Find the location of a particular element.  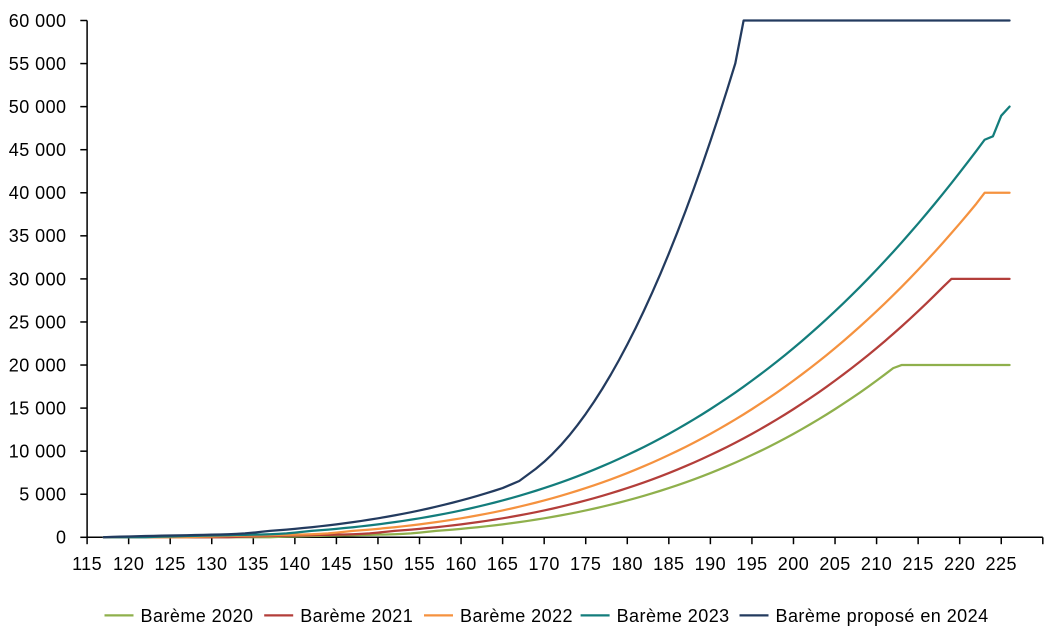

svg-text: 225 is located at coordinates (1001, 564).